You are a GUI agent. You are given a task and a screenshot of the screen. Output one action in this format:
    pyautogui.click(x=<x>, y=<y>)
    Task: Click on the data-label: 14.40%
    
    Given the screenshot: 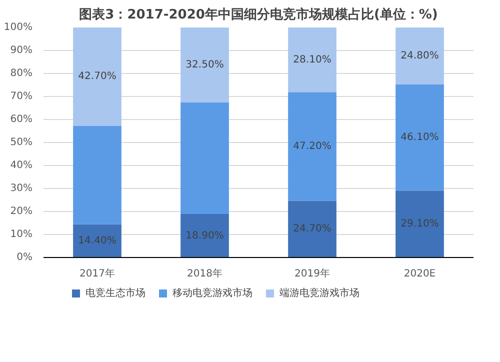 What is the action you would take?
    pyautogui.click(x=97, y=240)
    